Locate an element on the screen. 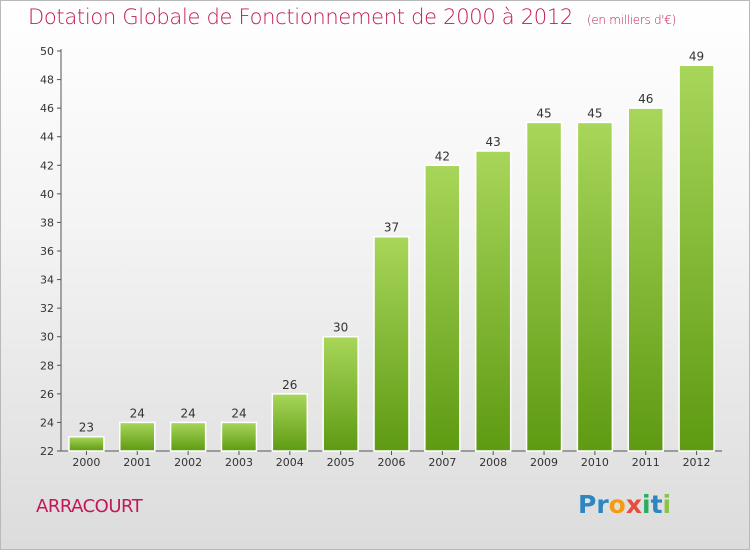  y-tick-label: 44 is located at coordinates (47, 137).